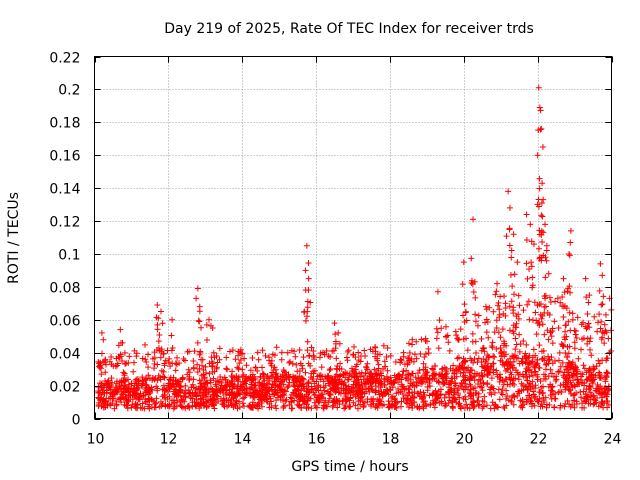 The width and height of the screenshot is (640, 480). What do you see at coordinates (64, 59) in the screenshot?
I see `y-tick-label: 0.22` at bounding box center [64, 59].